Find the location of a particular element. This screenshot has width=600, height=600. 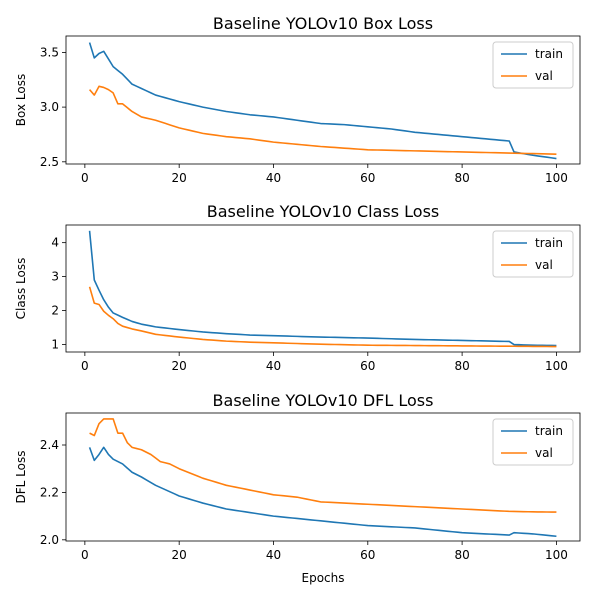

y-axis-label: DFL Loss is located at coordinates (21, 477).